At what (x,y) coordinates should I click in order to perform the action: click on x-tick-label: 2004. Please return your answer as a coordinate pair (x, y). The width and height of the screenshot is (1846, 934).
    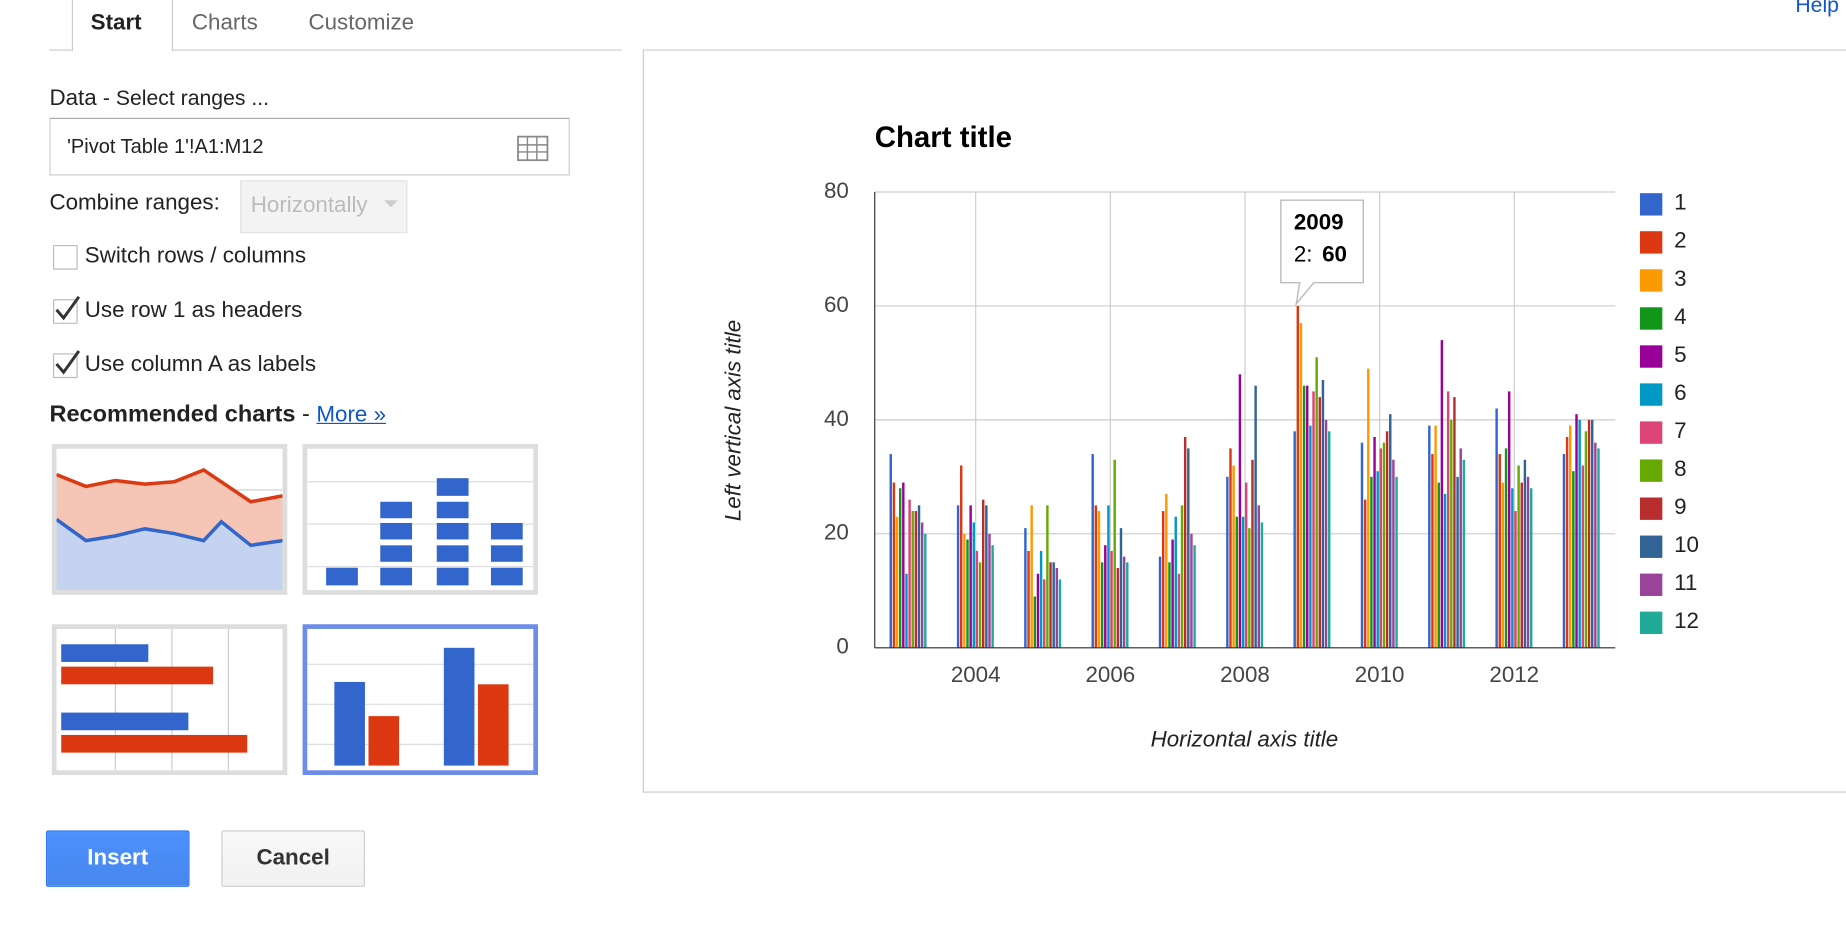
    Looking at the image, I should click on (976, 674).